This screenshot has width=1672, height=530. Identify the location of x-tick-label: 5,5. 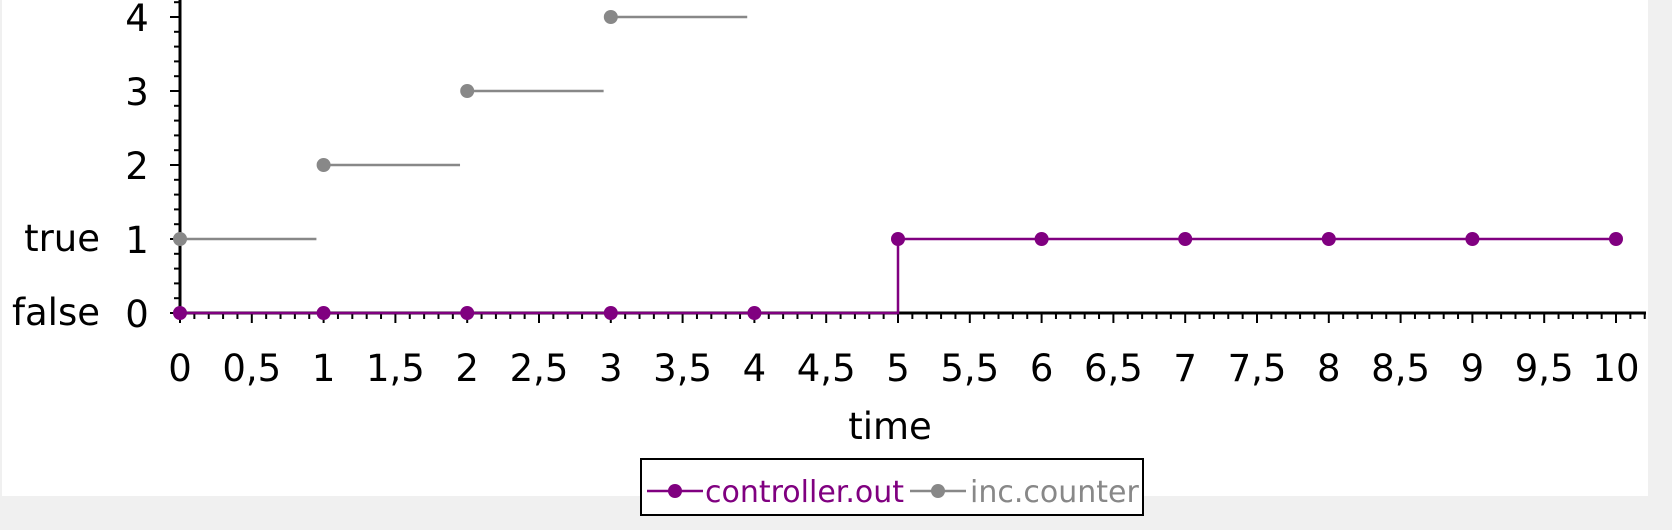
(969, 368).